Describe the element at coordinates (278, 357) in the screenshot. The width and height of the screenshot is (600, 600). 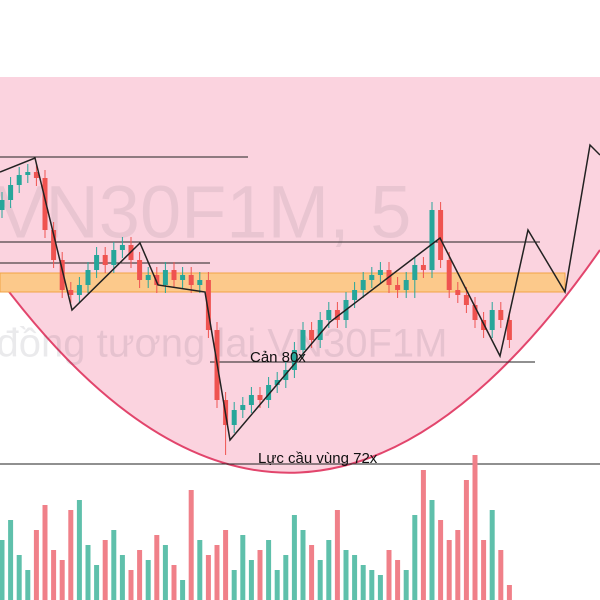
I see `annotation: Cản 80x` at that location.